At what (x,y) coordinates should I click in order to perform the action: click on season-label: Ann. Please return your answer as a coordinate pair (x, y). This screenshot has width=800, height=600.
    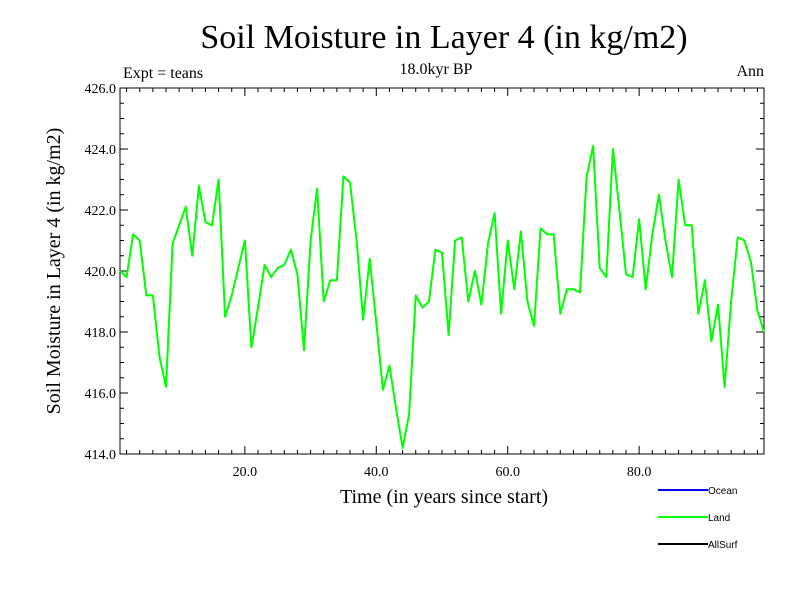
    Looking at the image, I should click on (750, 71).